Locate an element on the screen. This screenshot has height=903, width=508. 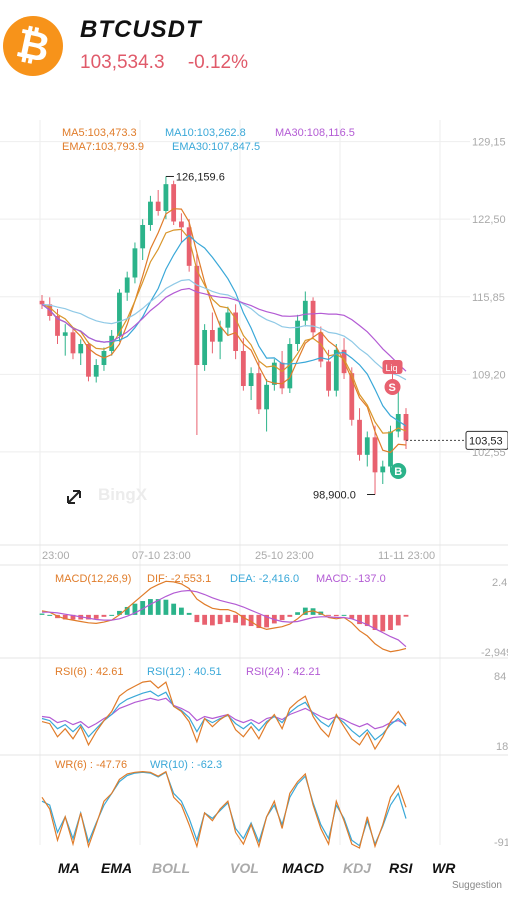
tab-boll: BOLL is located at coordinates (171, 868).